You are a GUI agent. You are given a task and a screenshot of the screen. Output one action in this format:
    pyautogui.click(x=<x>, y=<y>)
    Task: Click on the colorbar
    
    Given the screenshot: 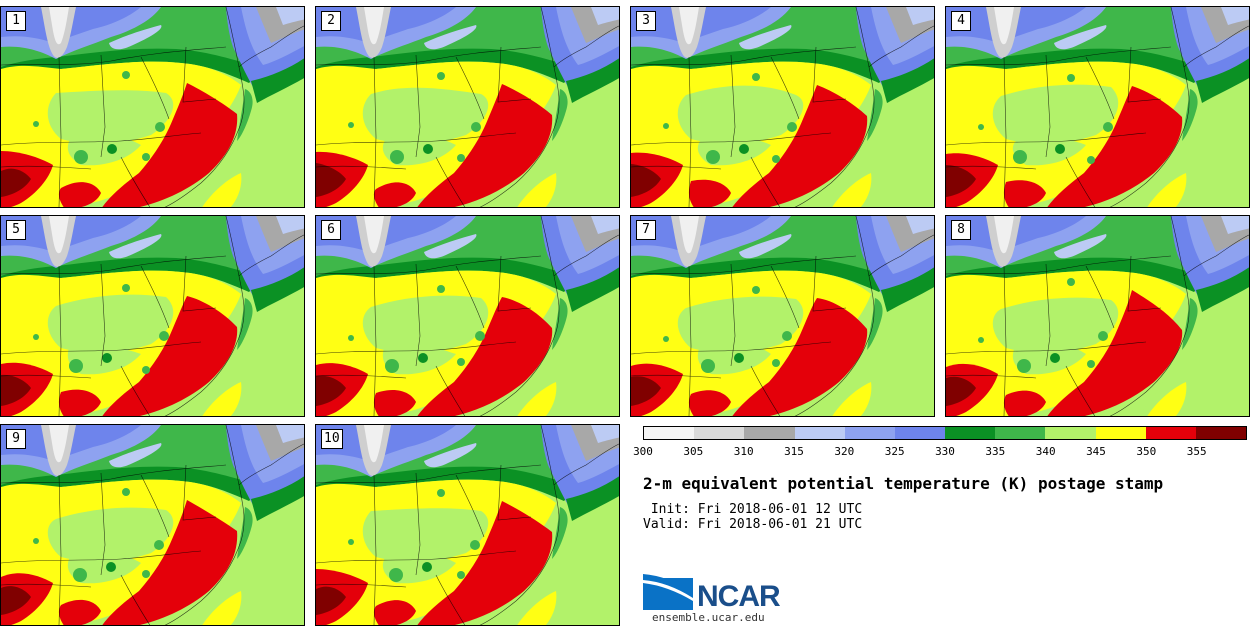 What is the action you would take?
    pyautogui.click(x=945, y=433)
    